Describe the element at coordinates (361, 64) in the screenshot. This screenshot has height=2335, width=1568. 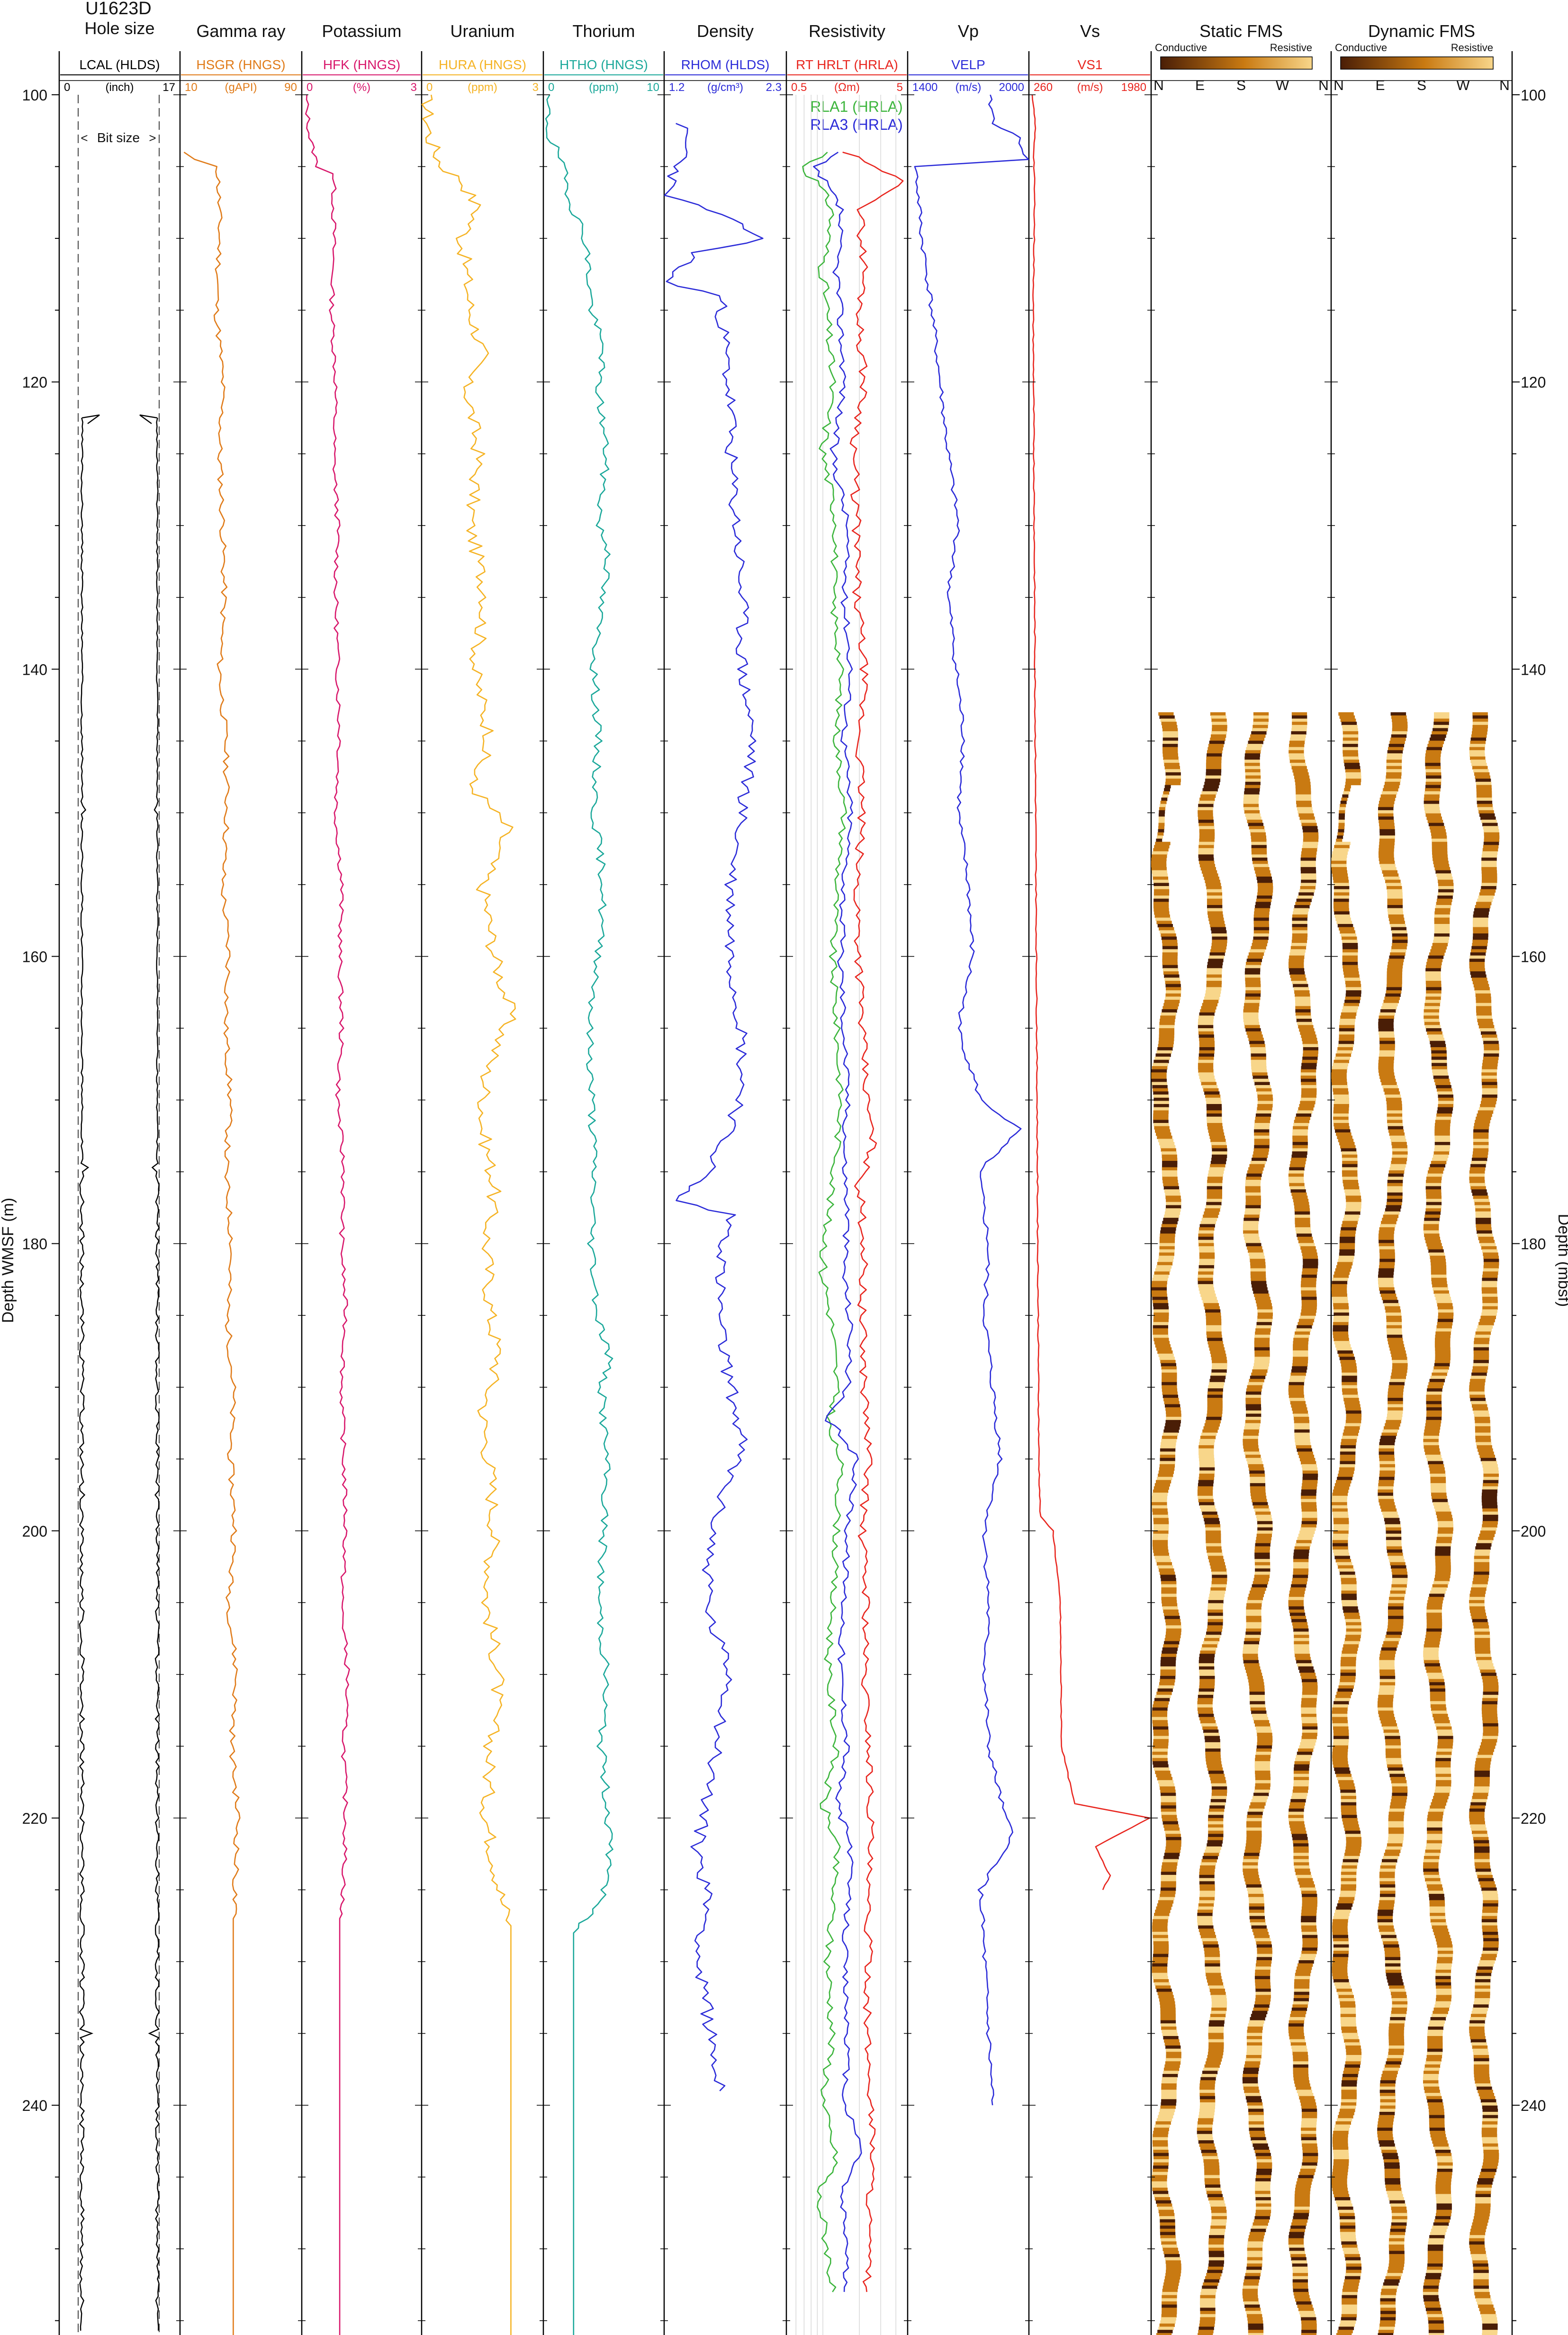
I see `curve-name-2: HFK (HNGS)` at that location.